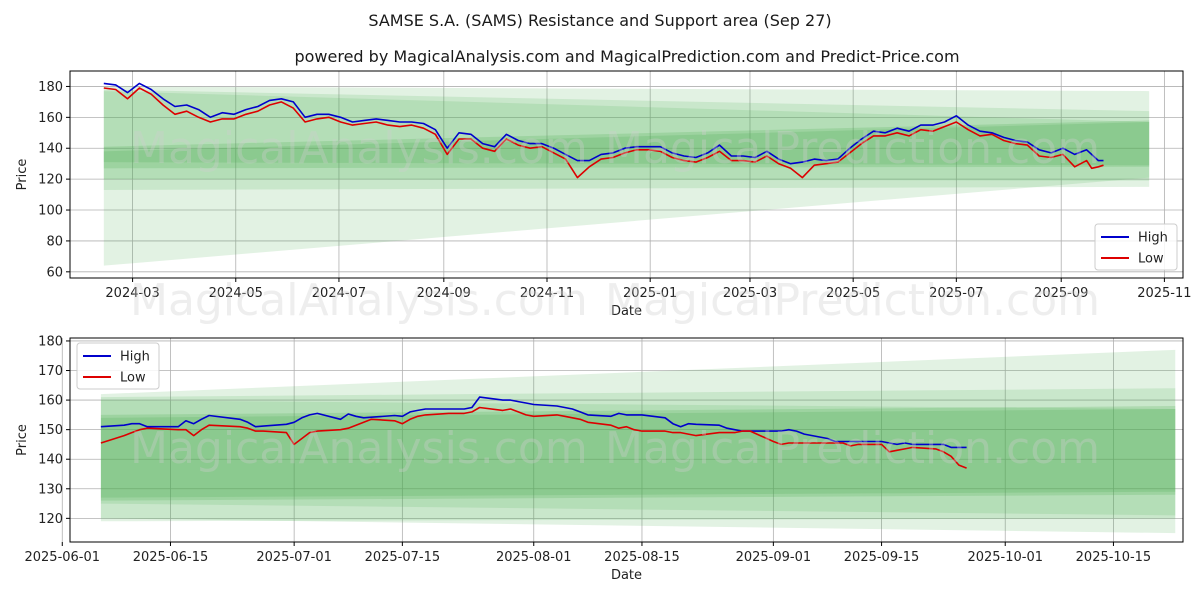 This screenshot has width=1200, height=600. I want to click on y-tick-label: 100, so click(50, 211).